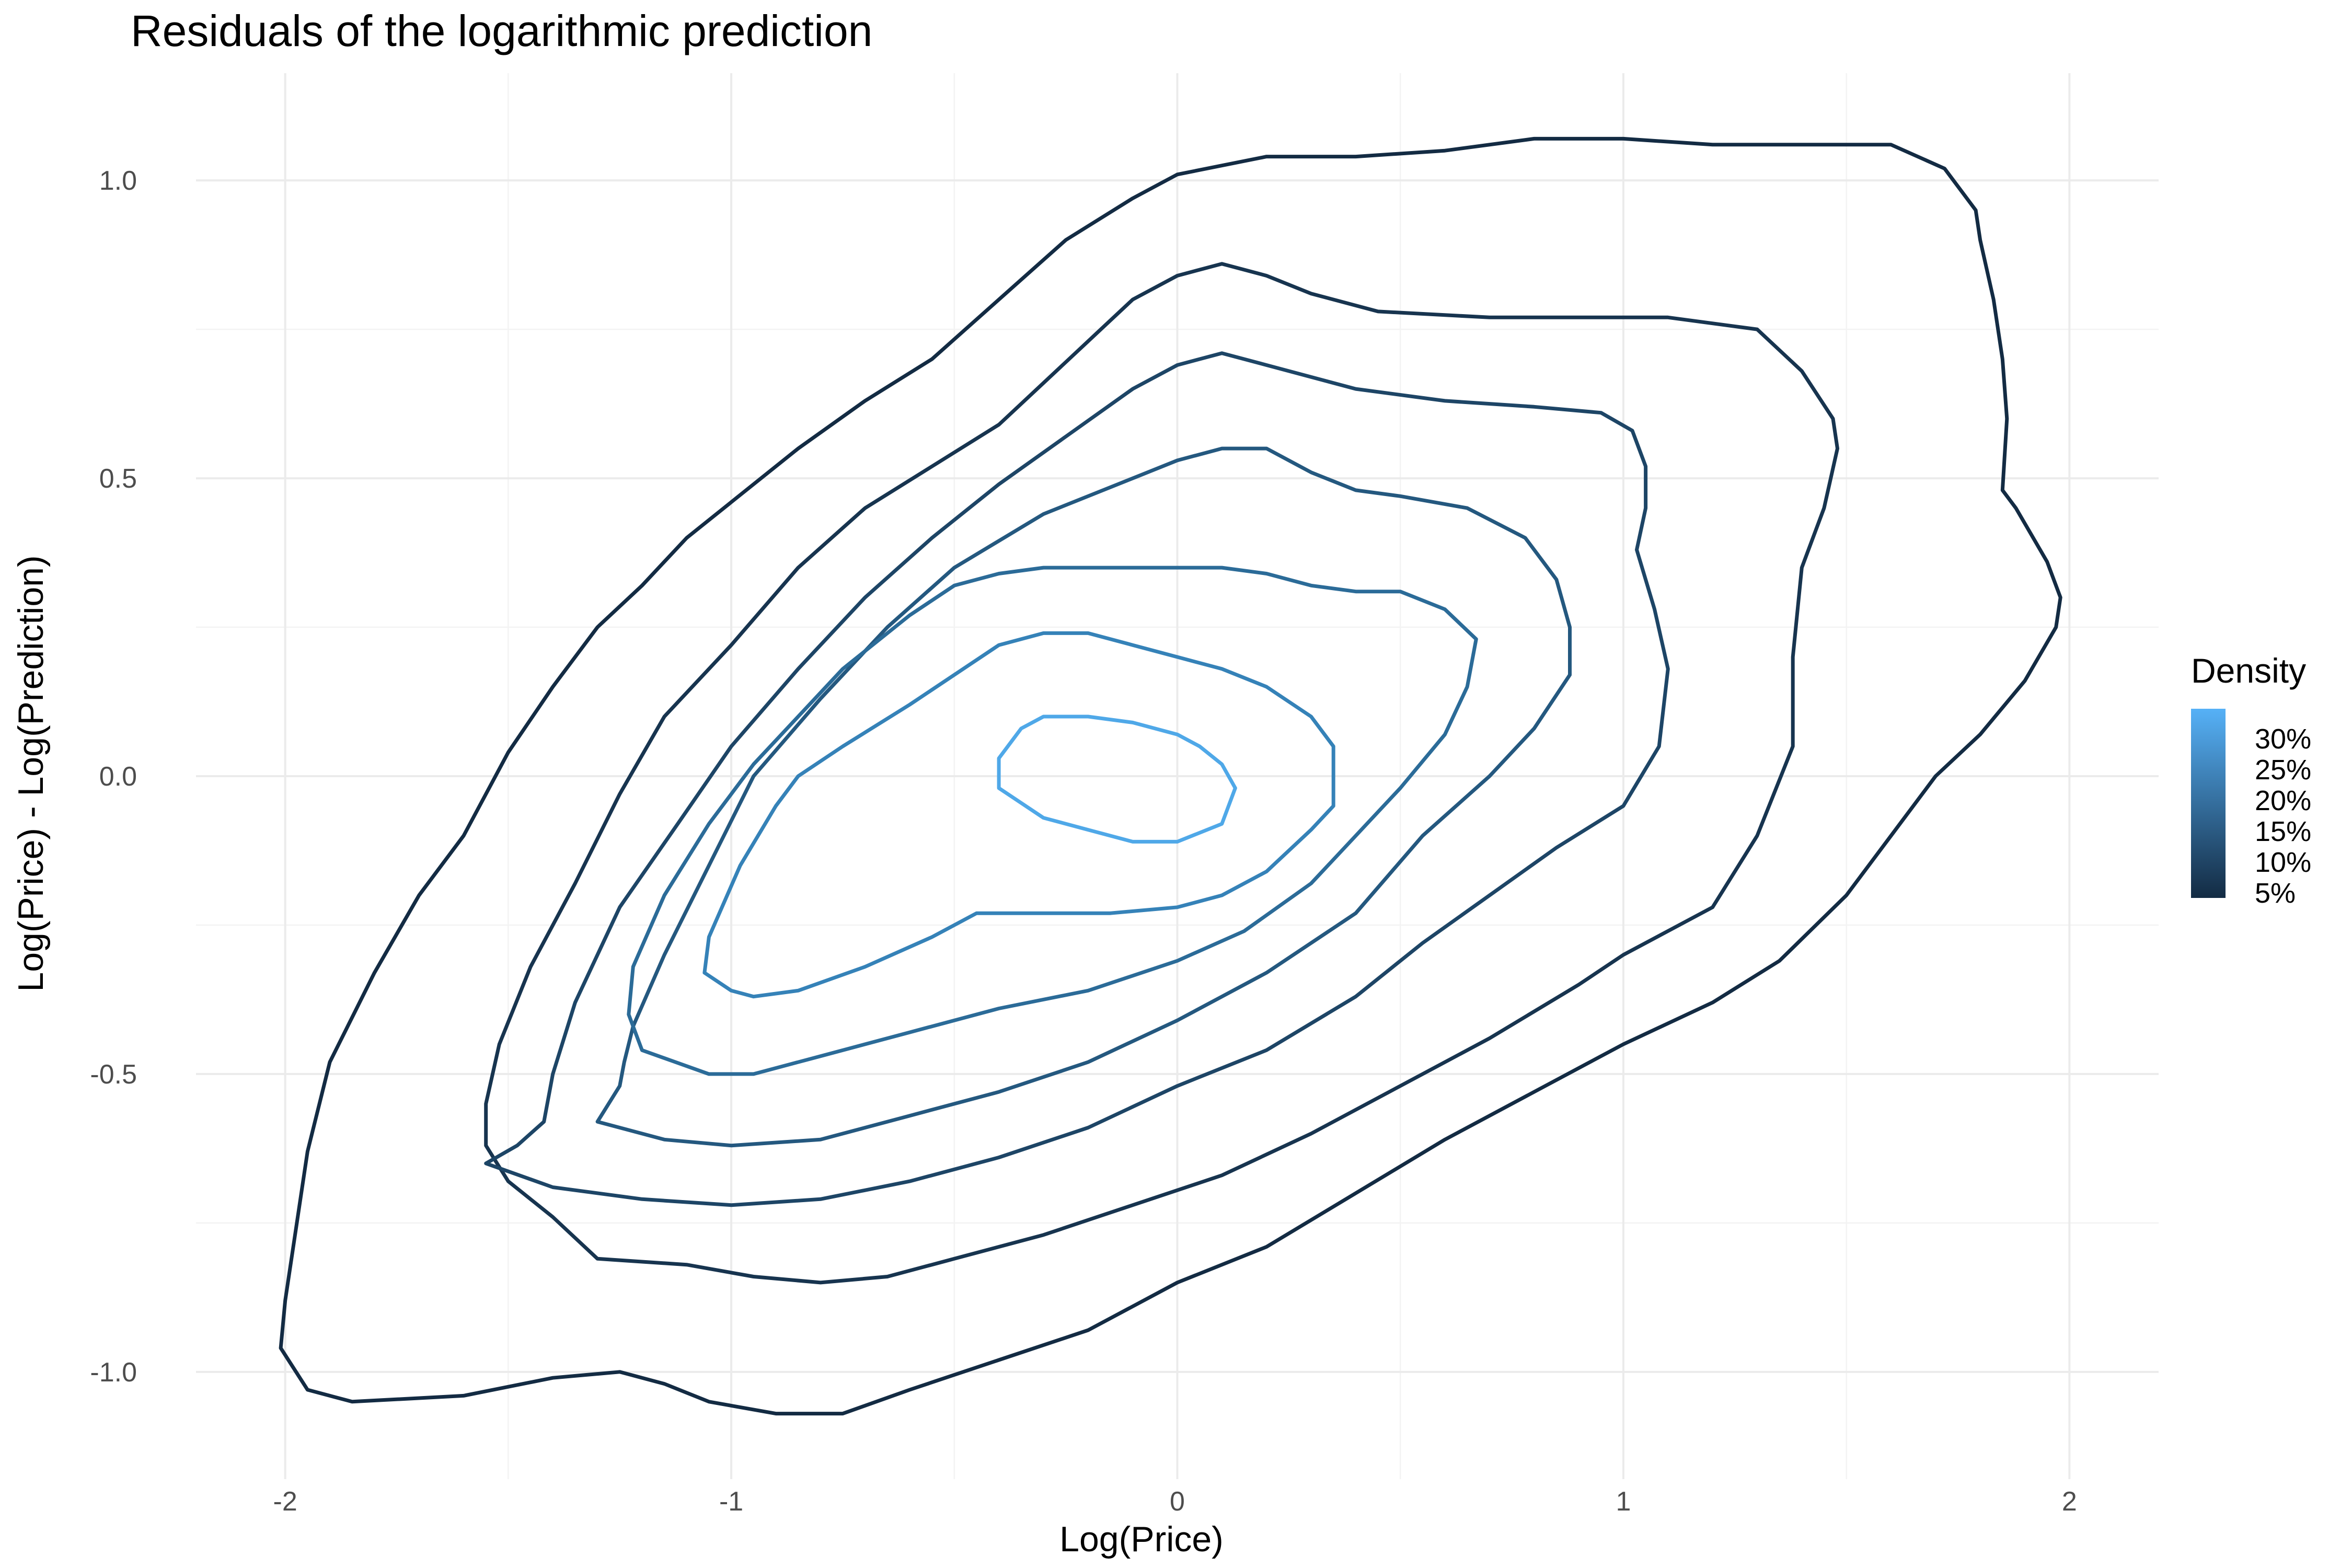  I want to click on chart-title: Residuals of the logarithmic prediction, so click(501, 30).